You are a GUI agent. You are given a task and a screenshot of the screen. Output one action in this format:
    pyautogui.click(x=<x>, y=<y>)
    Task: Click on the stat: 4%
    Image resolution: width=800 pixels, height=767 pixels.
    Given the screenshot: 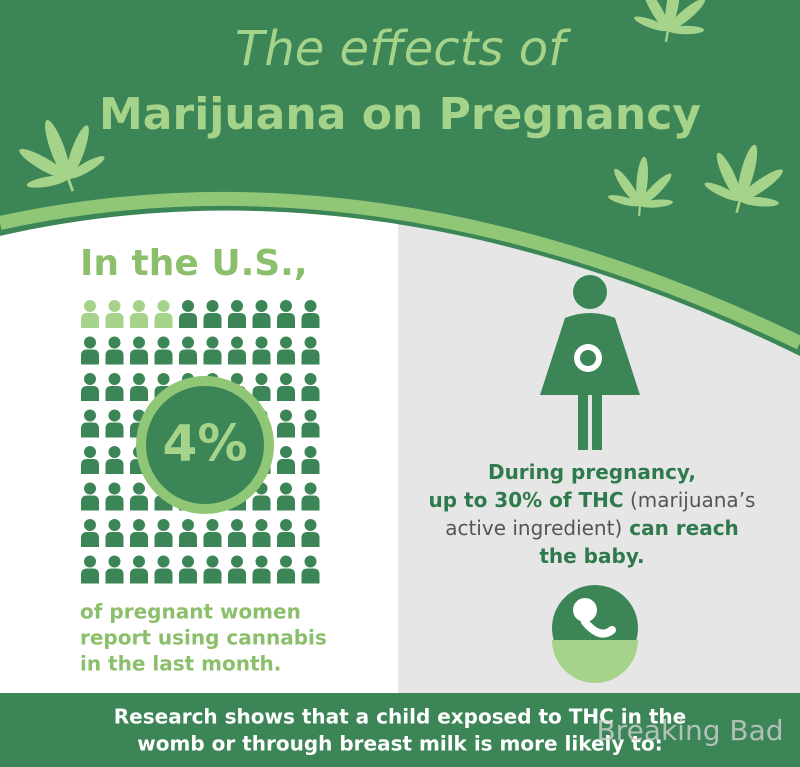 What is the action you would take?
    pyautogui.click(x=205, y=444)
    